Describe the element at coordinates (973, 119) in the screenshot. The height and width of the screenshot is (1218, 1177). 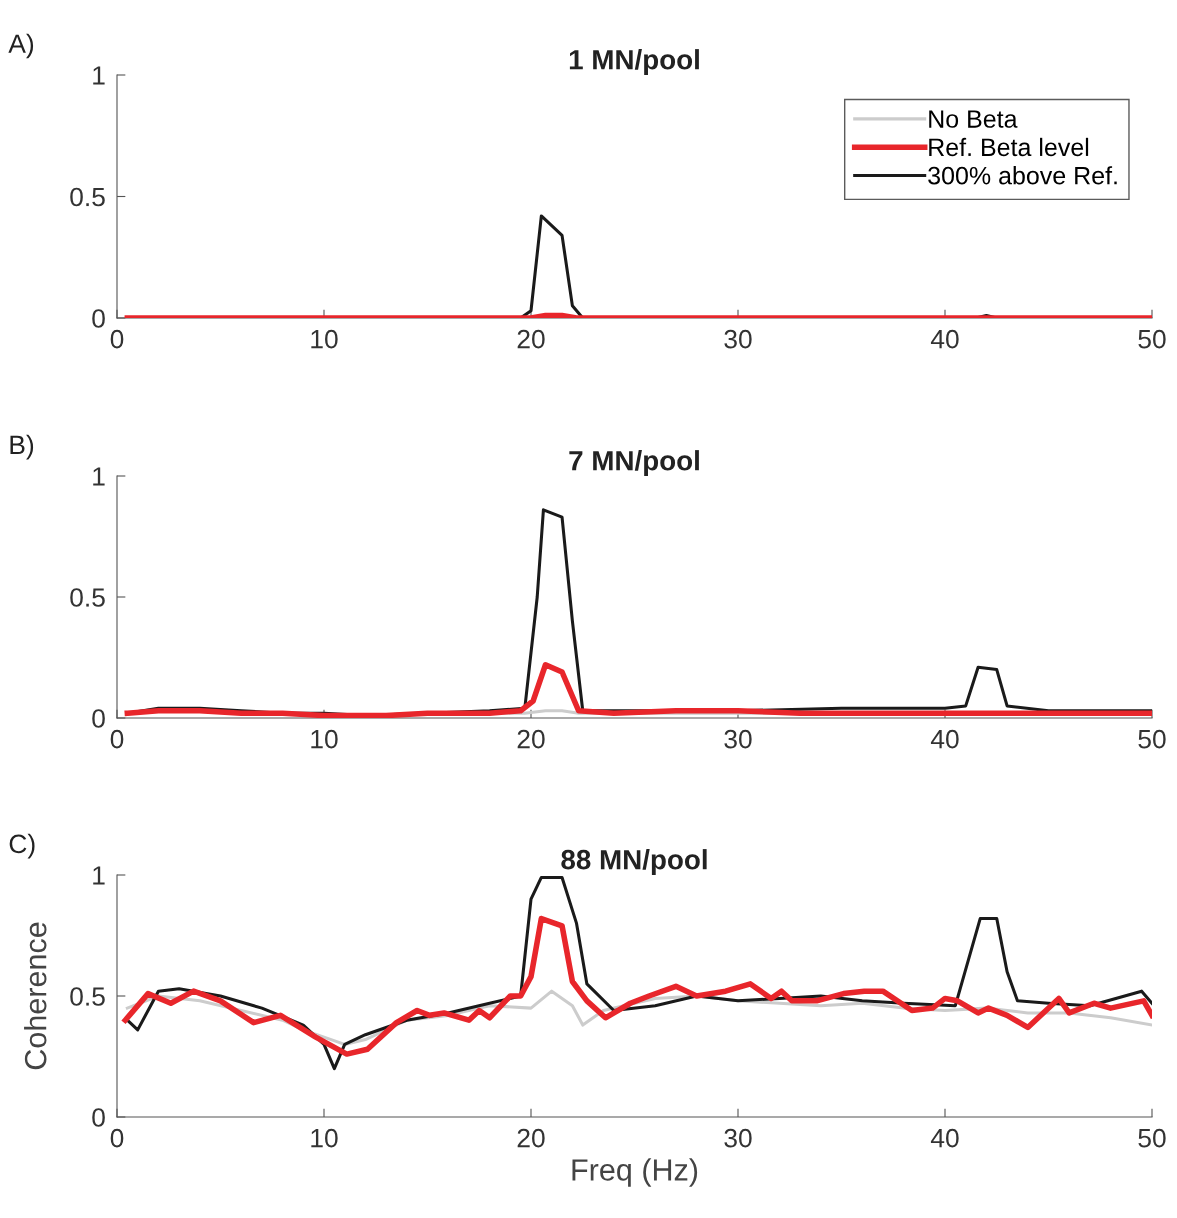
I see `legend-label: No Beta` at that location.